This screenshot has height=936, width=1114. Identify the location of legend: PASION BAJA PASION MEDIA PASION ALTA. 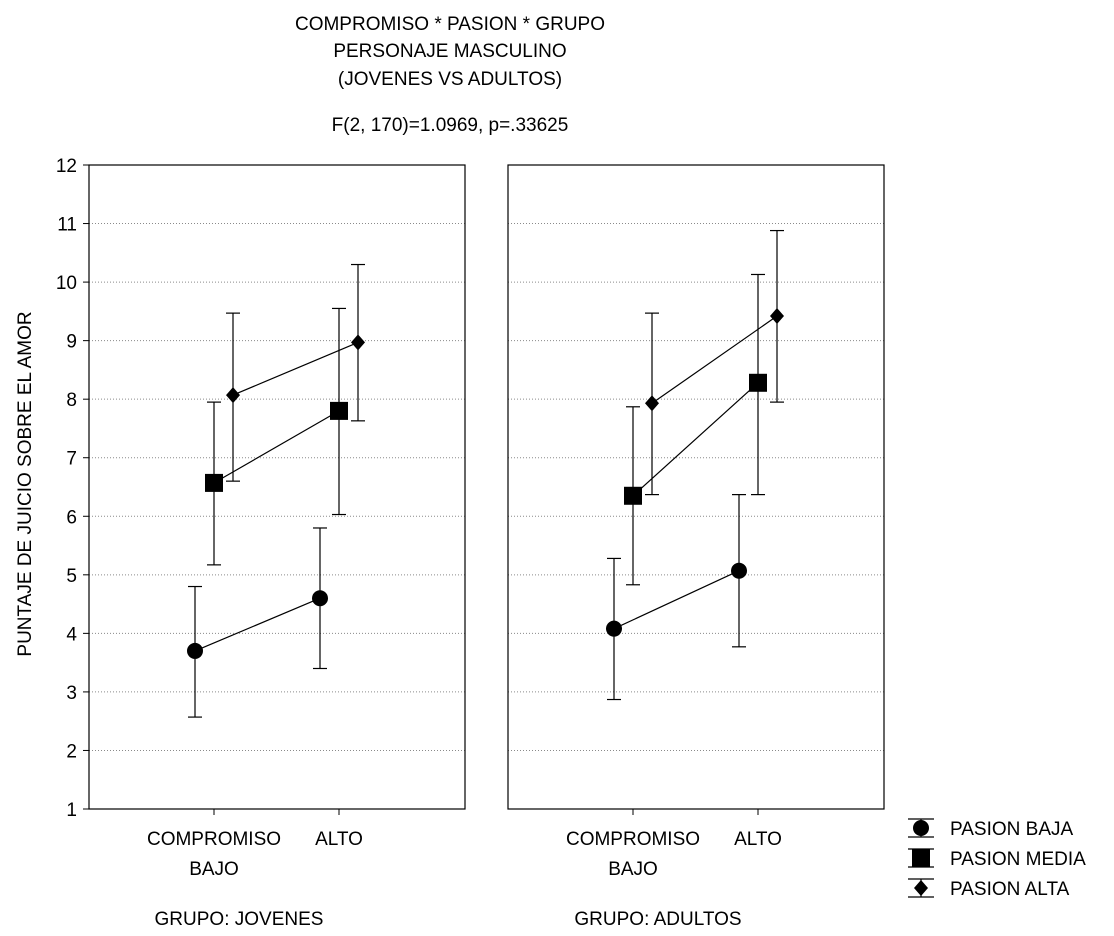
(997, 859).